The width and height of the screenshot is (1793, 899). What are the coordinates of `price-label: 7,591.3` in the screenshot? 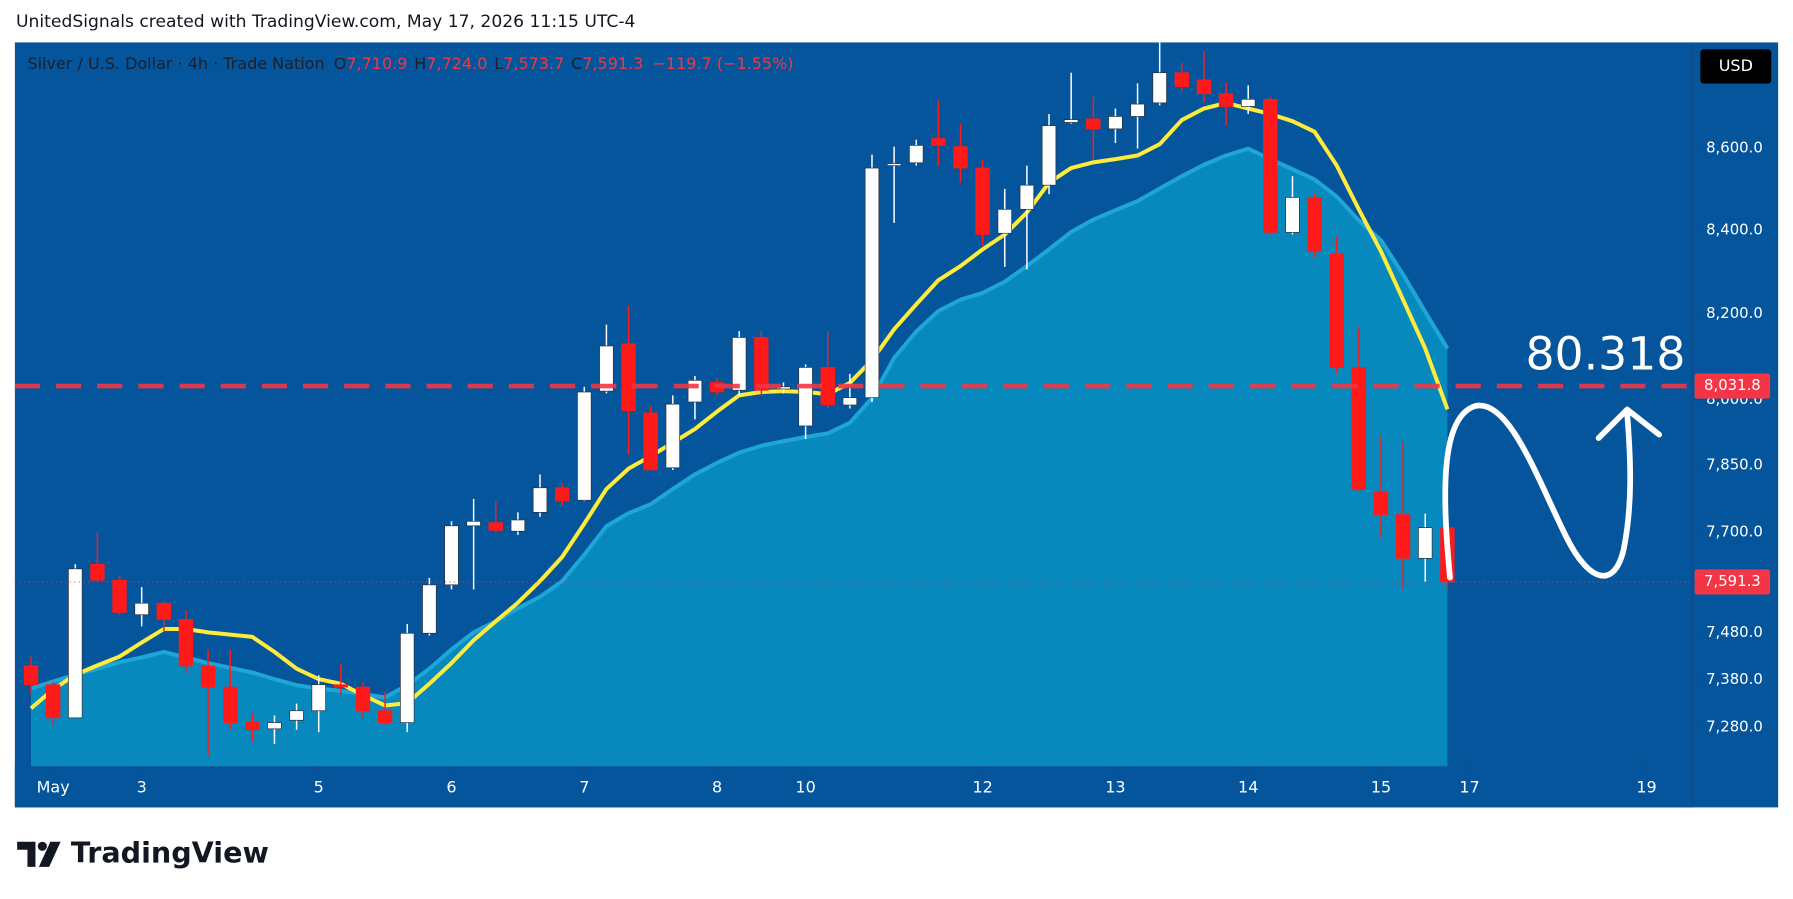 It's located at (1732, 581).